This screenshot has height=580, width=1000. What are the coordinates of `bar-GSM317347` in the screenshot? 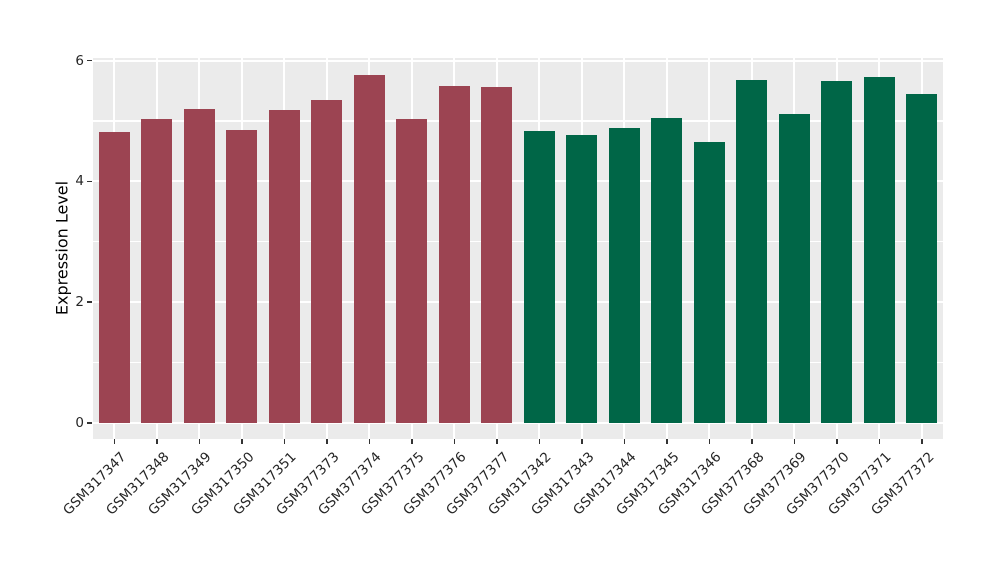 It's located at (114, 277).